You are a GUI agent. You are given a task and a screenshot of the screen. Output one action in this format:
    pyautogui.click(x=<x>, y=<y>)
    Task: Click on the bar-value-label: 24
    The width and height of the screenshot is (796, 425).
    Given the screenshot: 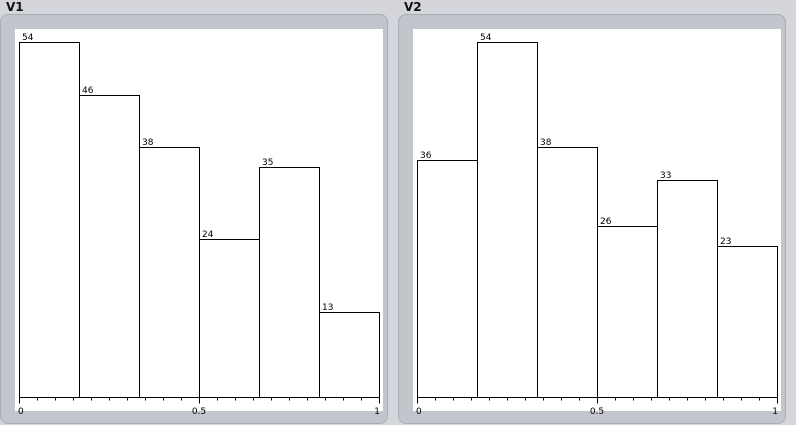 What is the action you would take?
    pyautogui.click(x=208, y=235)
    